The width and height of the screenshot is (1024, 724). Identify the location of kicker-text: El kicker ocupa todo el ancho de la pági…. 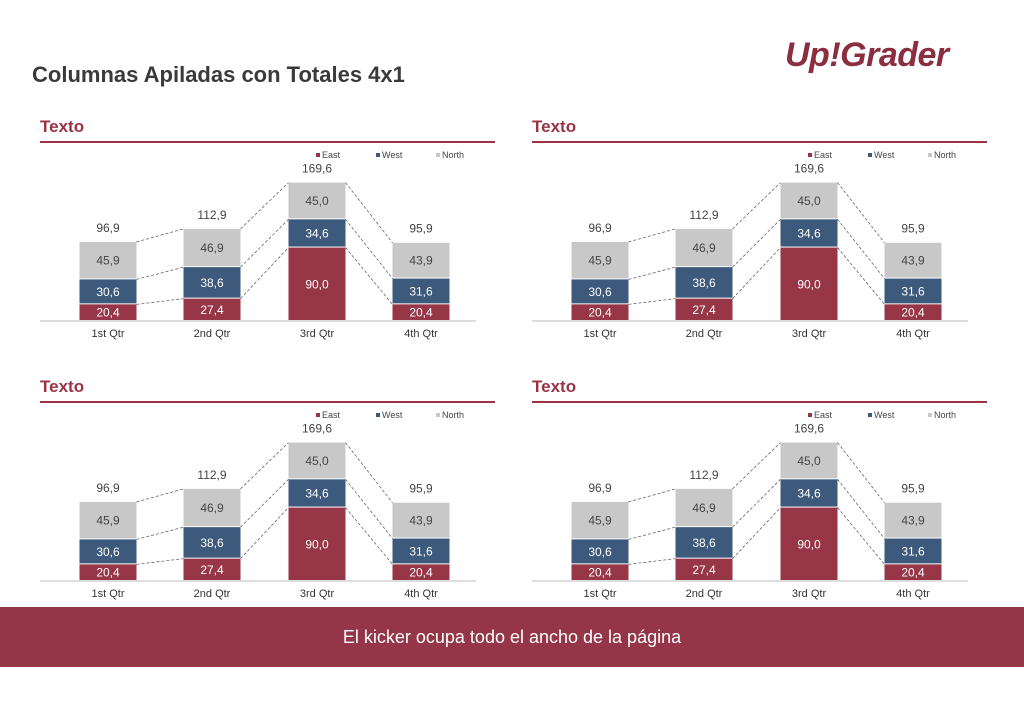
(512, 636).